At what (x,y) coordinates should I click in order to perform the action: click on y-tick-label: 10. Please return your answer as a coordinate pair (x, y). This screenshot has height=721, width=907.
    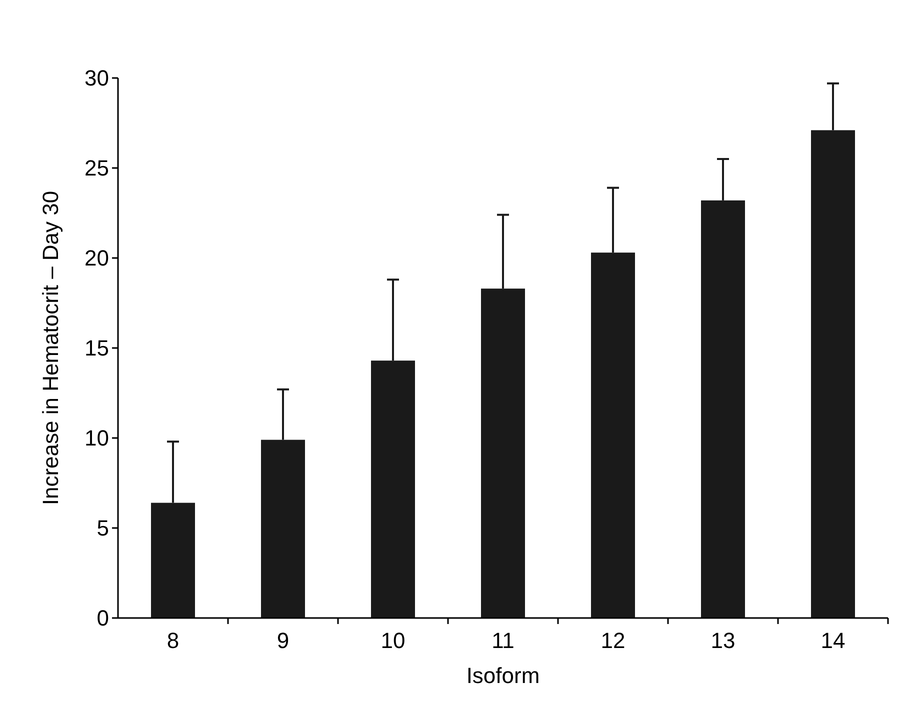
    Looking at the image, I should click on (96, 438).